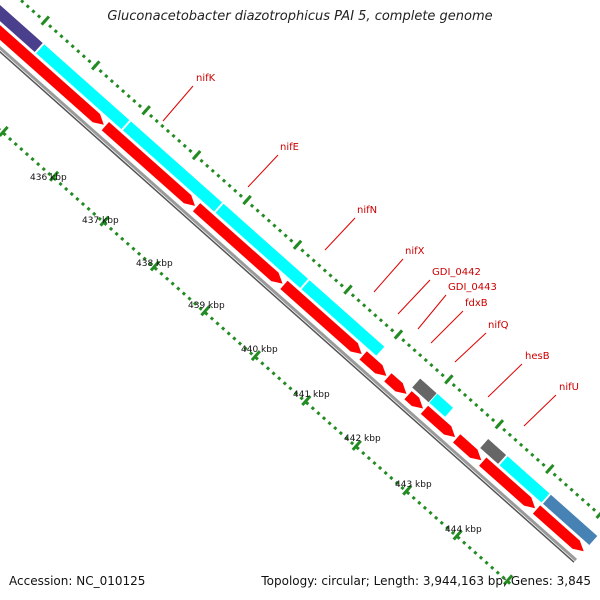 The image size is (600, 600). What do you see at coordinates (367, 210) in the screenshot?
I see `gene-label: nifN` at bounding box center [367, 210].